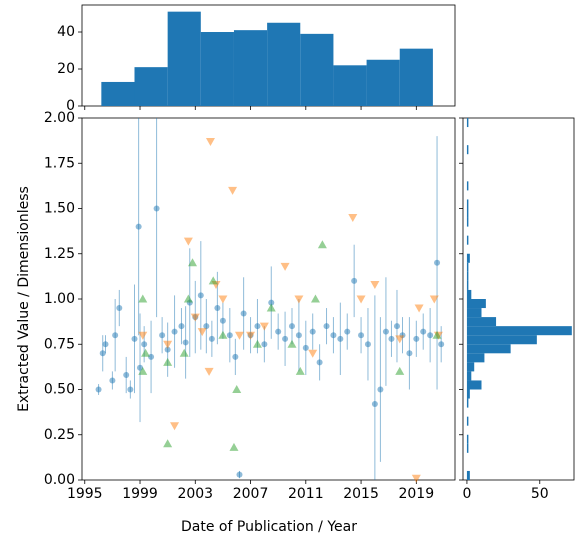 The width and height of the screenshot is (575, 543). What do you see at coordinates (66, 69) in the screenshot?
I see `y-tick-label: 20` at bounding box center [66, 69].